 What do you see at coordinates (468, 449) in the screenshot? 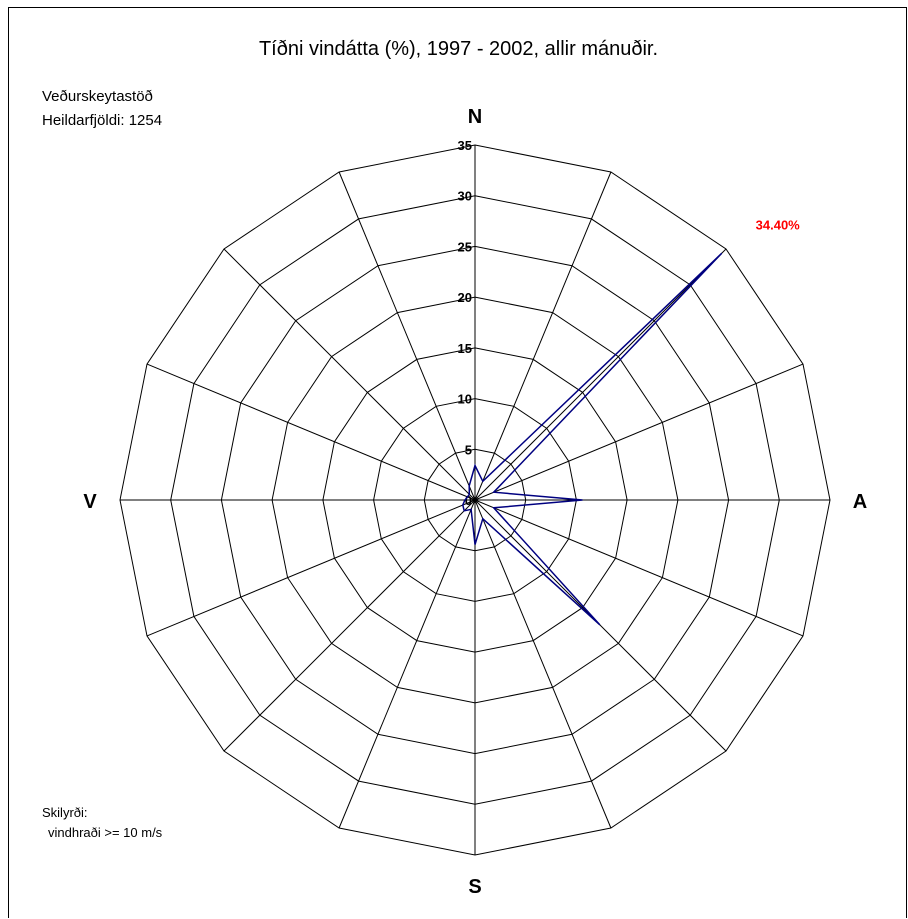
I see `ring-tick-label: 5` at bounding box center [468, 449].